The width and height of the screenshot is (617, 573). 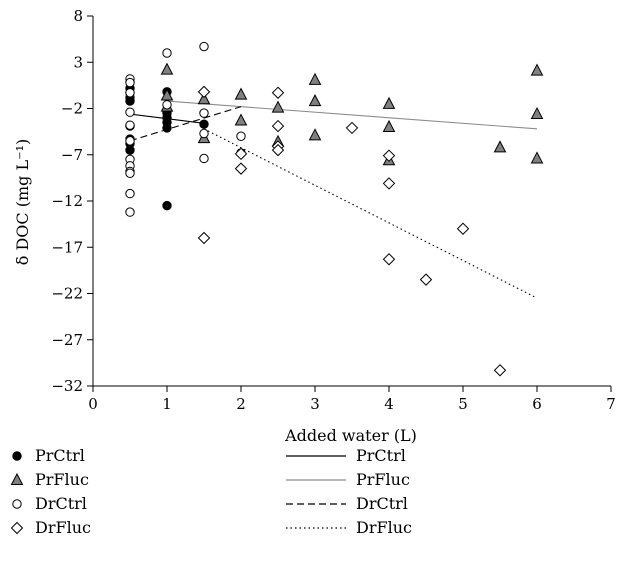 I want to click on x-tick-label: 7, so click(x=611, y=404).